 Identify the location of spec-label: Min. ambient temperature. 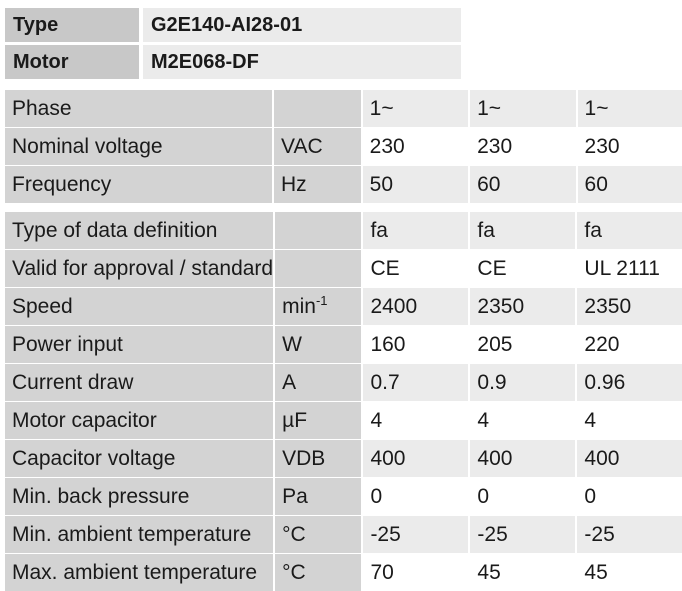
(139, 534).